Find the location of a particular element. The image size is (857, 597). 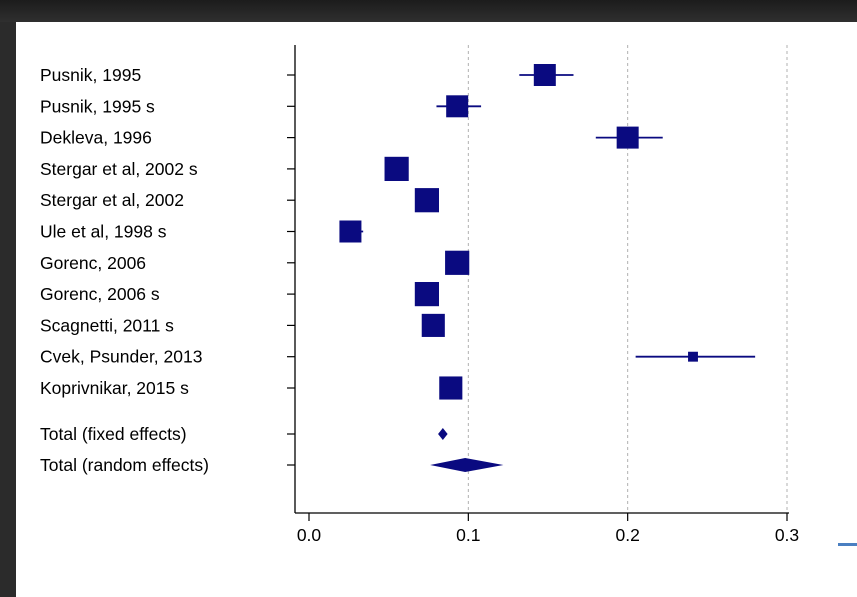

study-label: Pusnik, 1995 is located at coordinates (90, 75).